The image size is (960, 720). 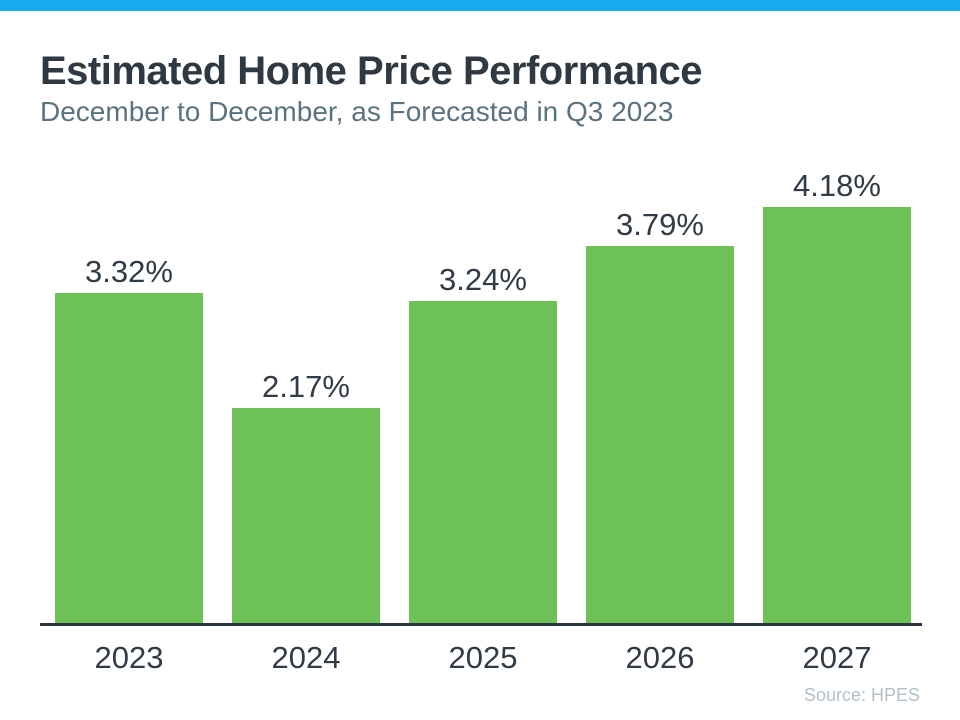 What do you see at coordinates (483, 463) in the screenshot?
I see `bar-2025` at bounding box center [483, 463].